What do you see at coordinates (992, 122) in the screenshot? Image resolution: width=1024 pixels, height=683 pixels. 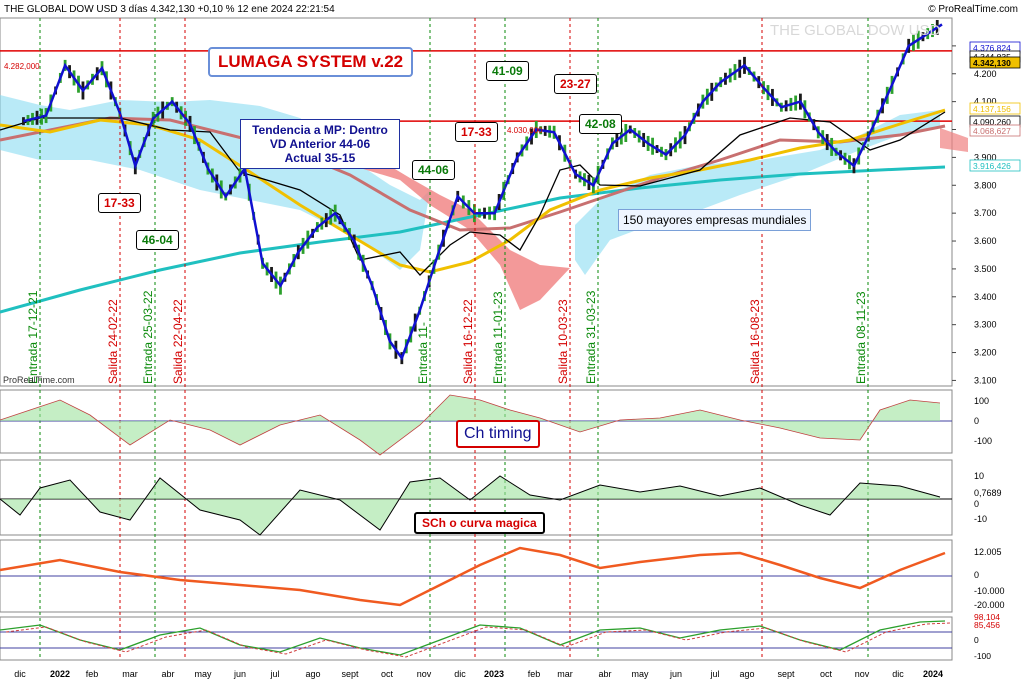 I see `price-tag-label: 4.090,260` at bounding box center [992, 122].